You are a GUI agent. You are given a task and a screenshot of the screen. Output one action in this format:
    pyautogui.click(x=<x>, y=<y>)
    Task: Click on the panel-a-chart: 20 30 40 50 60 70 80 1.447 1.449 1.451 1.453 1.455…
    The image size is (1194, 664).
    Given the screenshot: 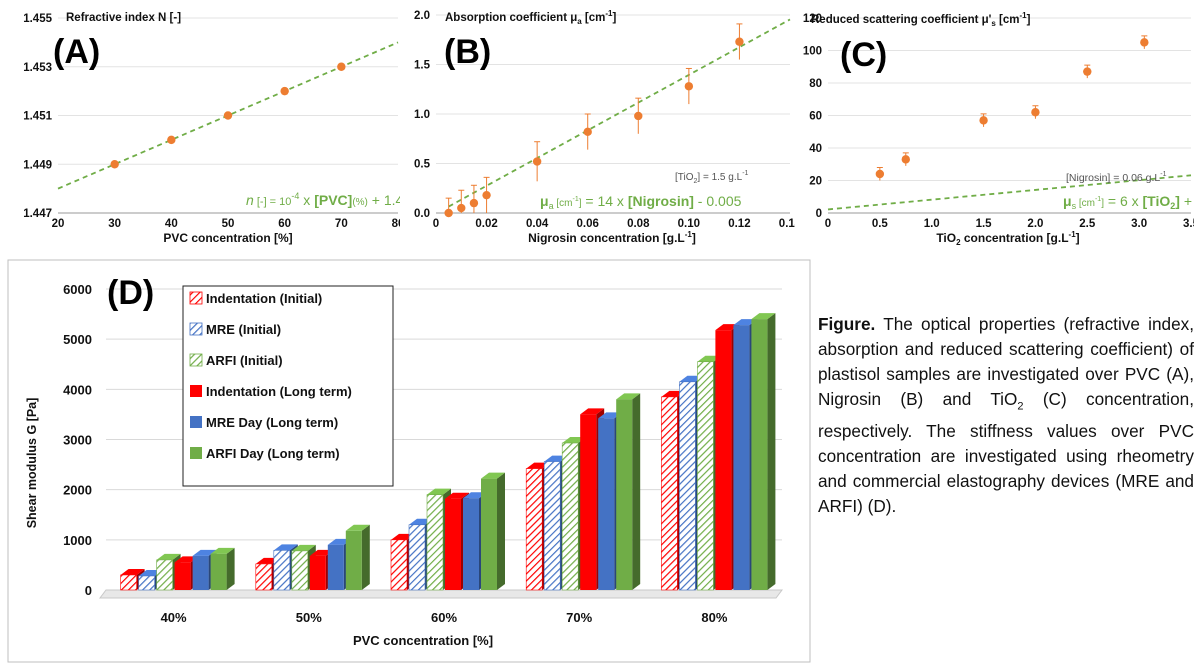 What is the action you would take?
    pyautogui.click(x=211, y=128)
    